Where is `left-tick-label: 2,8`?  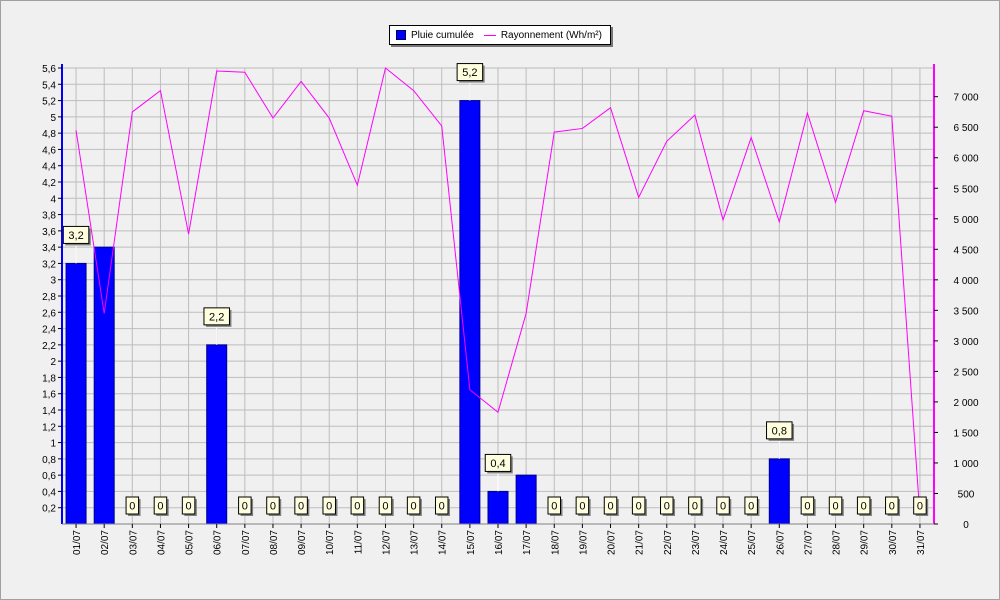 left-tick-label: 2,8 is located at coordinates (49, 297).